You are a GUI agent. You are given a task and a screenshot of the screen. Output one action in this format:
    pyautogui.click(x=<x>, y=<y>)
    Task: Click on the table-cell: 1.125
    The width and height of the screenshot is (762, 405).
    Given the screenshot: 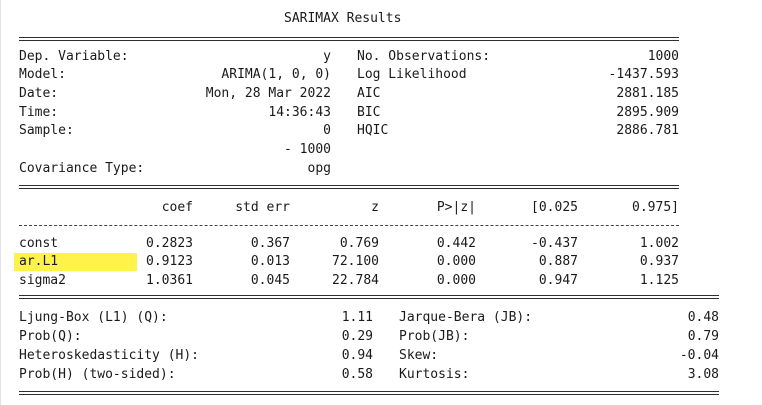 What is the action you would take?
    pyautogui.click(x=659, y=280)
    